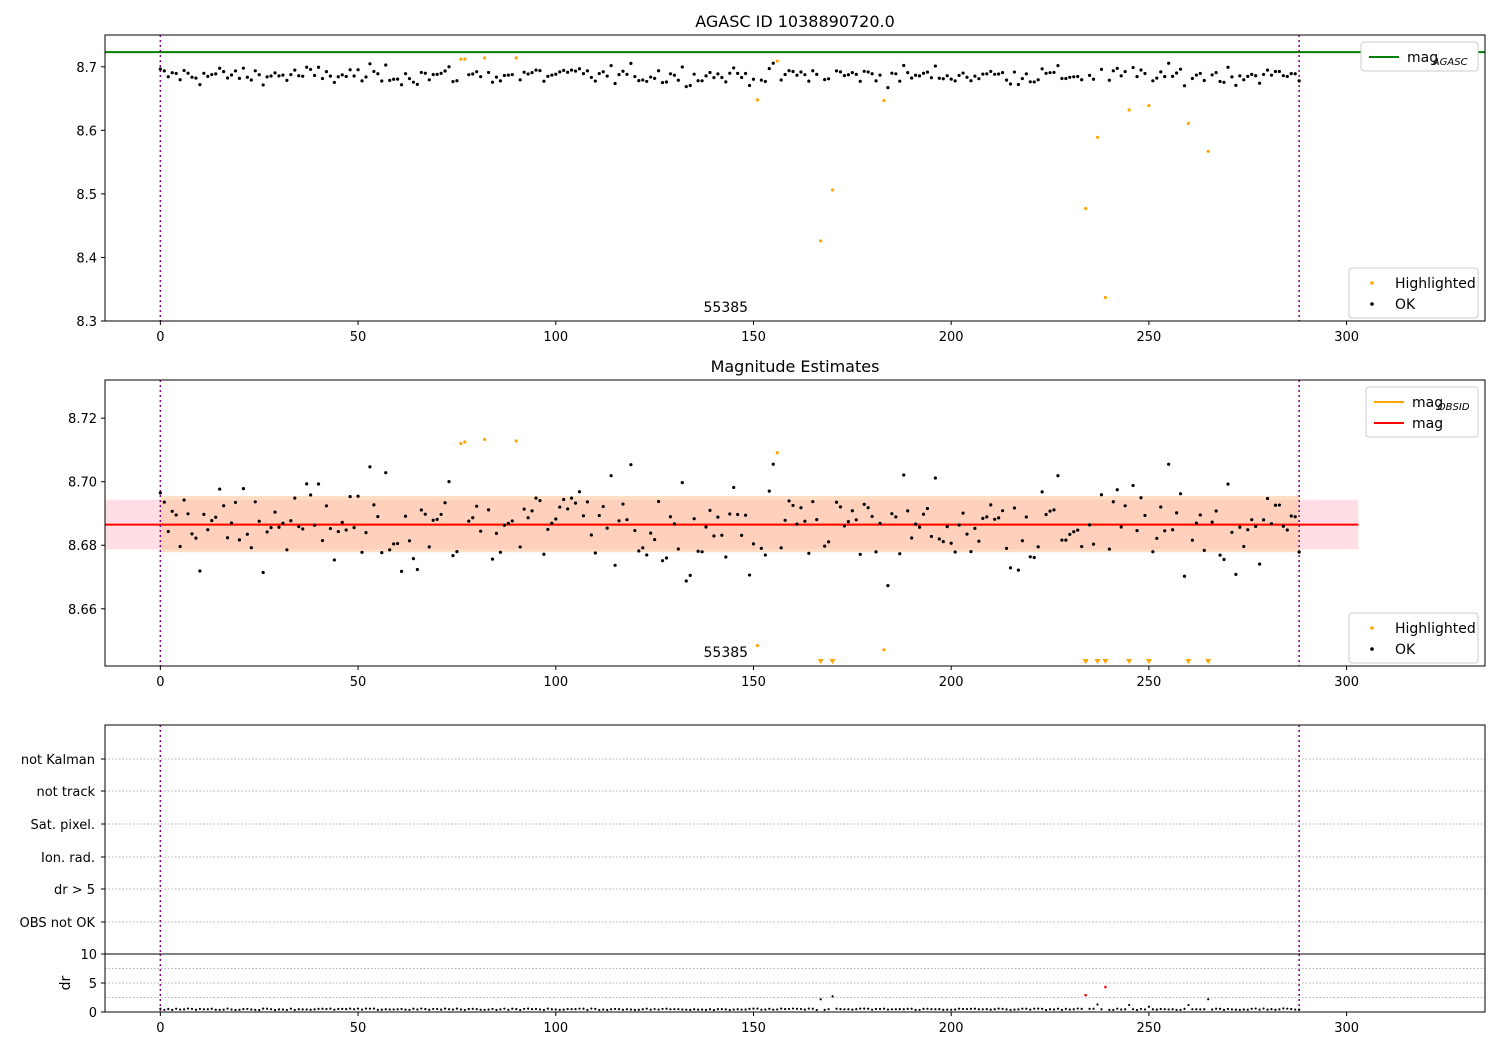 Image resolution: width=1500 pixels, height=1050 pixels. What do you see at coordinates (951, 337) in the screenshot?
I see `x-tick-label: 200` at bounding box center [951, 337].